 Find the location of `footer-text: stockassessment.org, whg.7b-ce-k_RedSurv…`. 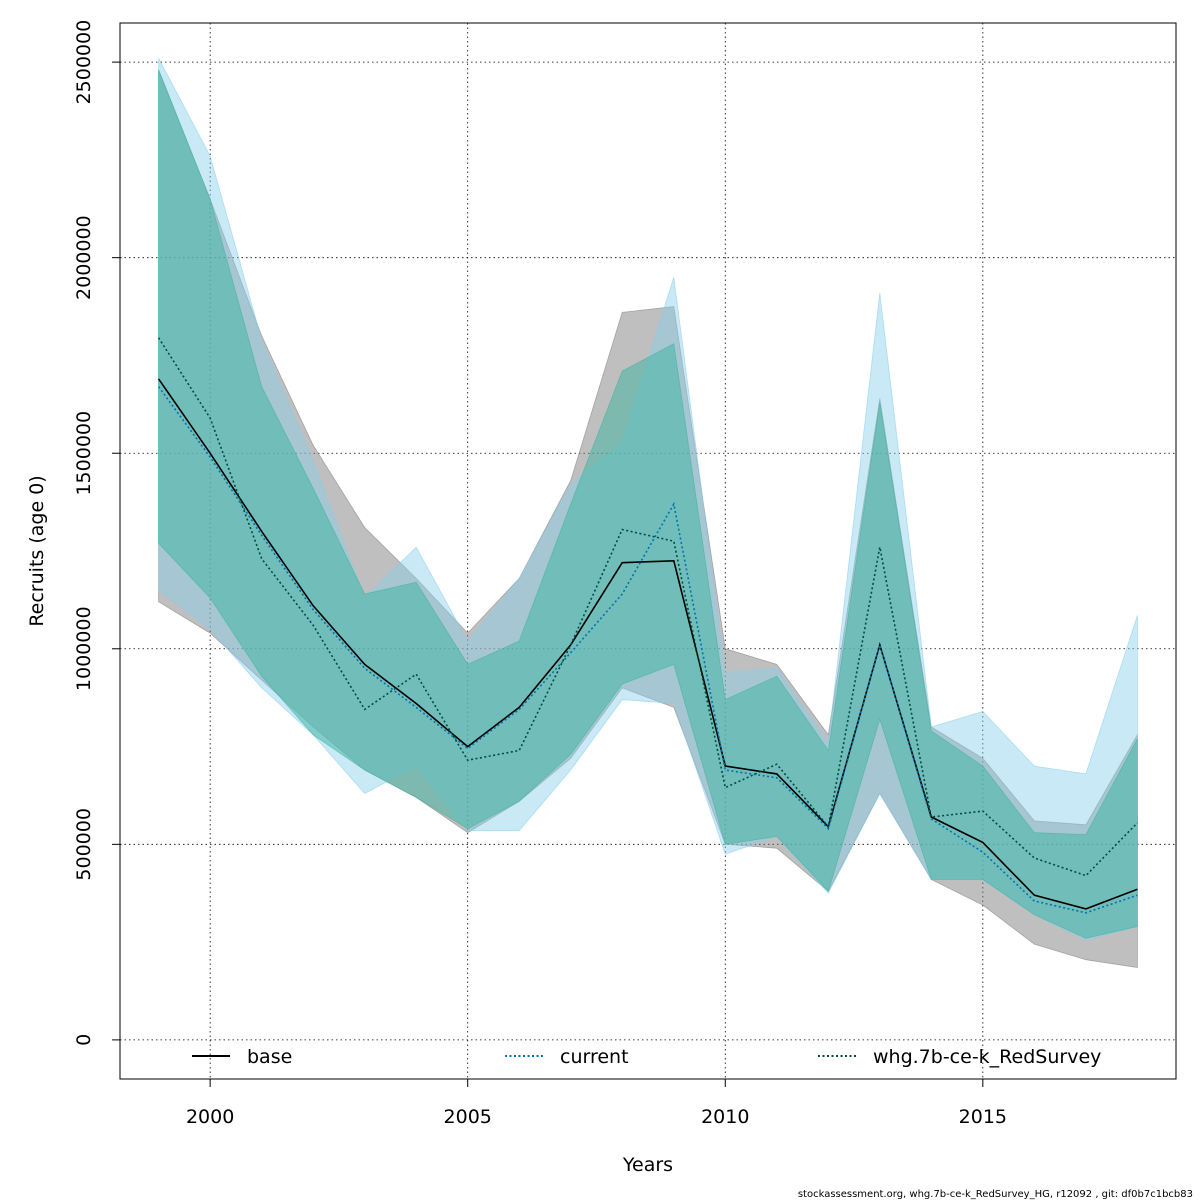

footer-text: stockassessment.org, whg.7b-ce-k_RedSurv… is located at coordinates (995, 1194).